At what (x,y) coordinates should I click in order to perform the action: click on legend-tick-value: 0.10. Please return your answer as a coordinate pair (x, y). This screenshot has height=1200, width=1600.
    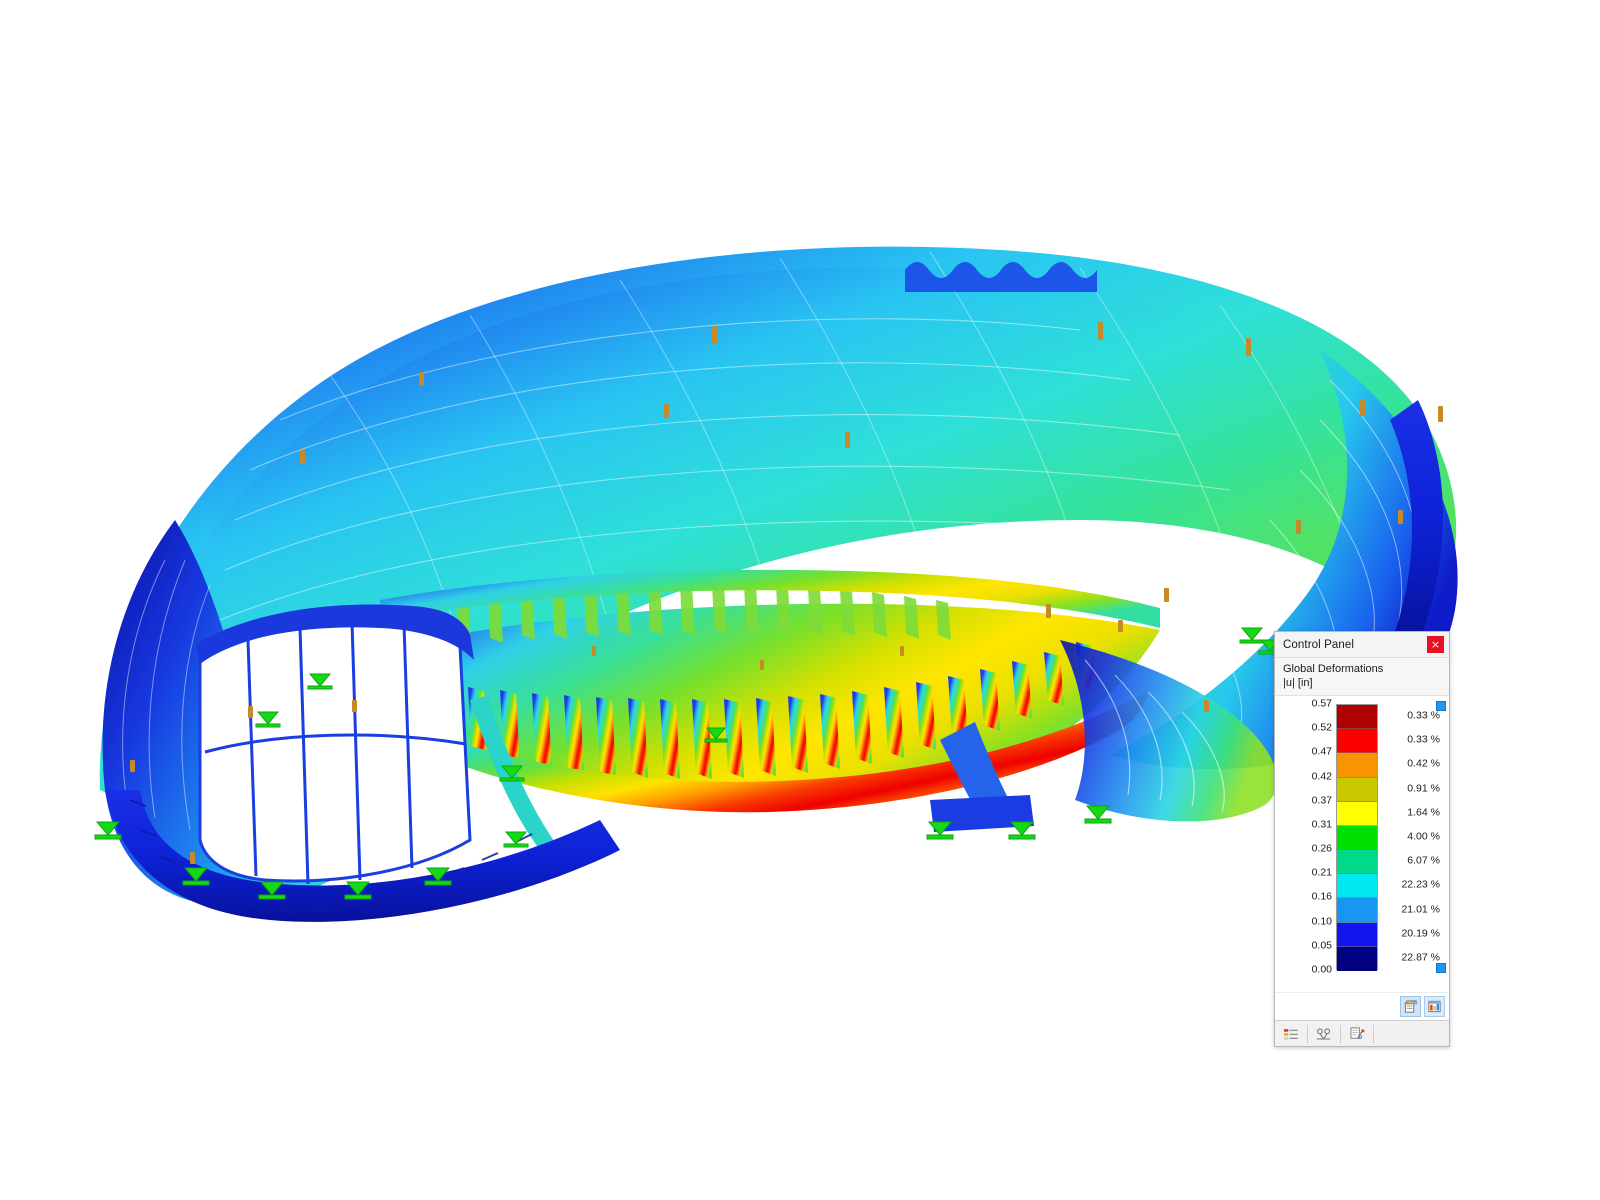
    Looking at the image, I should click on (1321, 921).